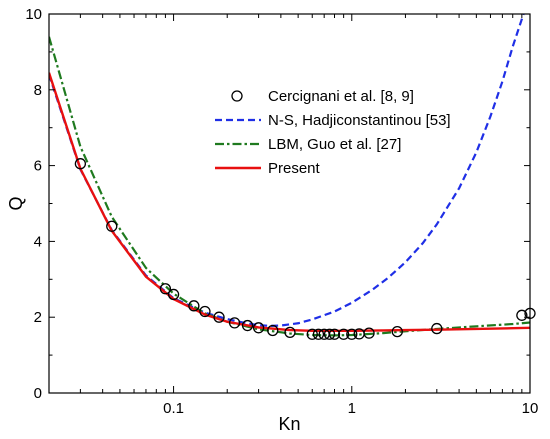  I want to click on y-tick-label: 0, so click(38, 393).